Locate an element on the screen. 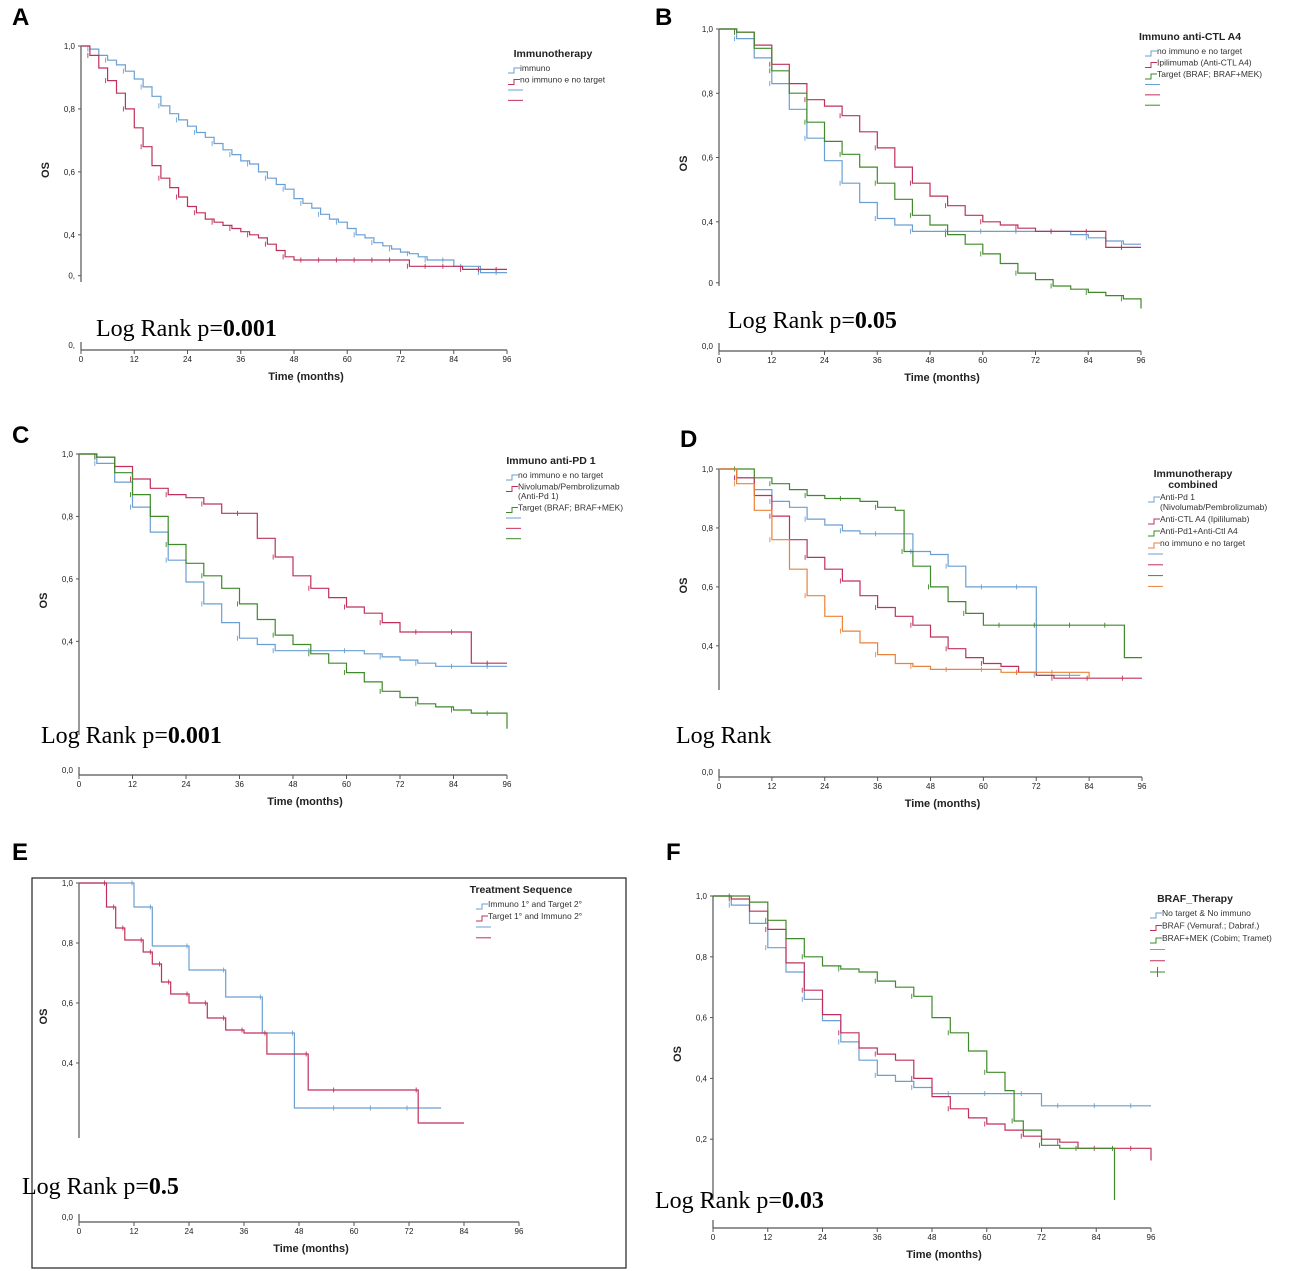 The height and width of the screenshot is (1271, 1316). log-rank-text: Log Rank p=0.05 is located at coordinates (812, 321).